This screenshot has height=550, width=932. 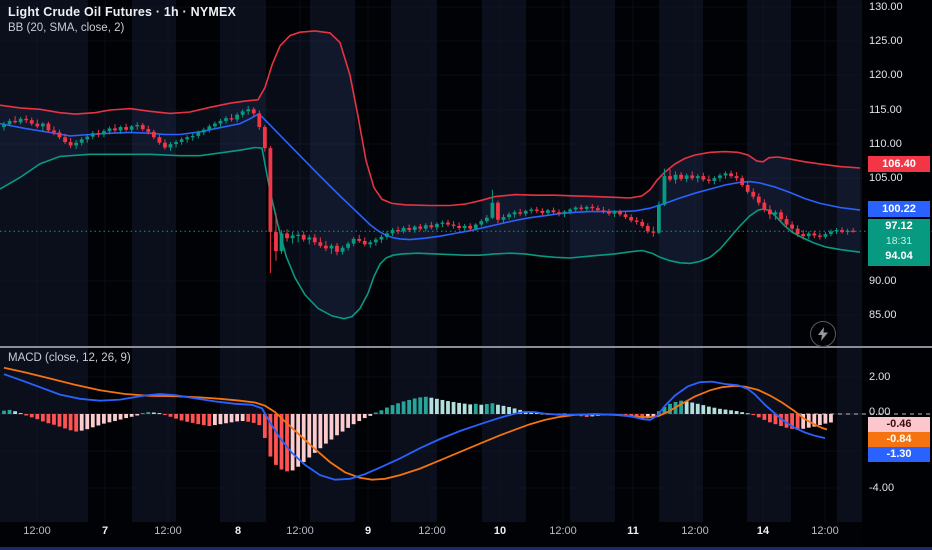 I want to click on time-axis-label: 14, so click(x=763, y=531).